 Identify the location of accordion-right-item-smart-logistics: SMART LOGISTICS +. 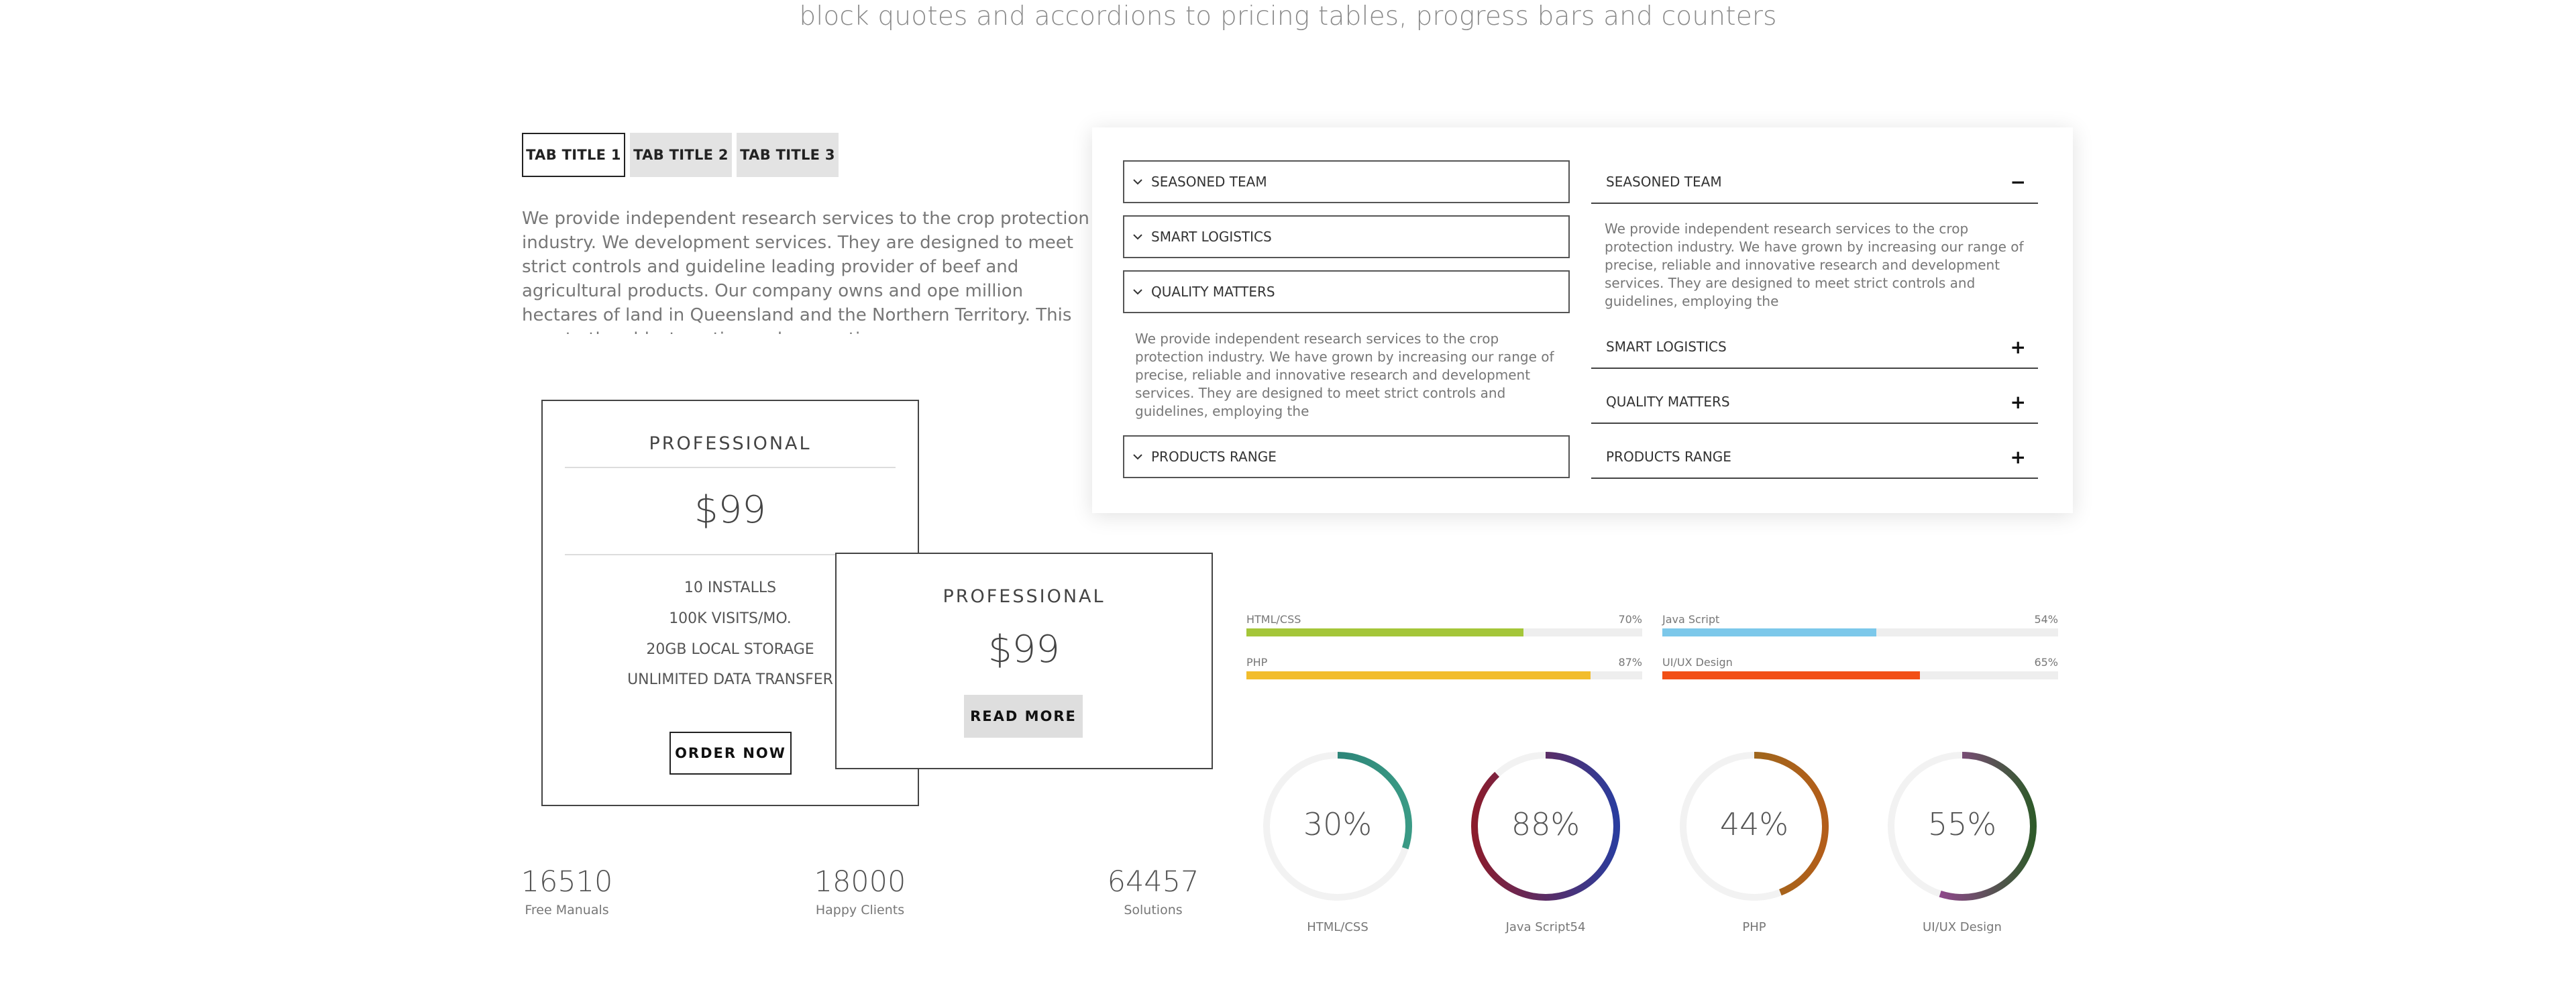
(1814, 347).